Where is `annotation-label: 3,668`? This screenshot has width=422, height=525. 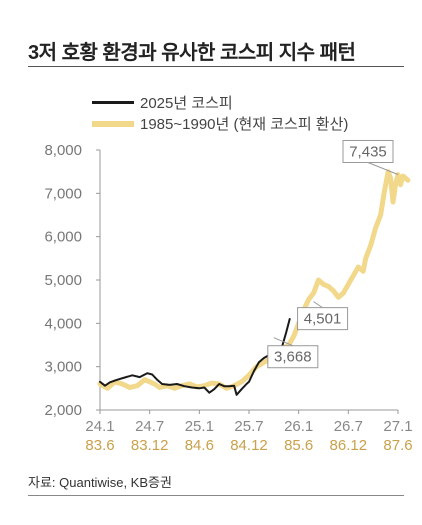 annotation-label: 3,668 is located at coordinates (293, 357).